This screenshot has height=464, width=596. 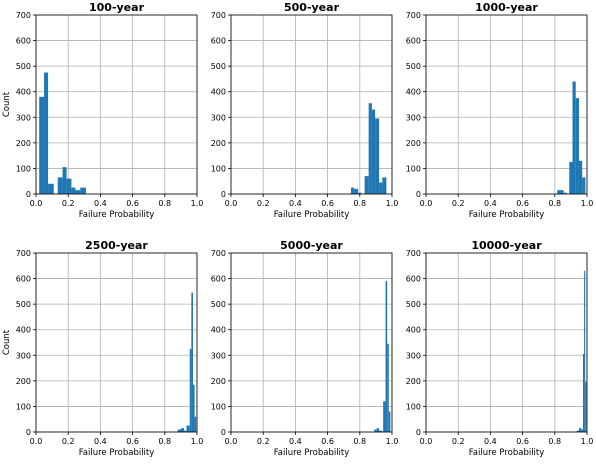 I want to click on y-axis-label: Count, so click(x=7, y=342).